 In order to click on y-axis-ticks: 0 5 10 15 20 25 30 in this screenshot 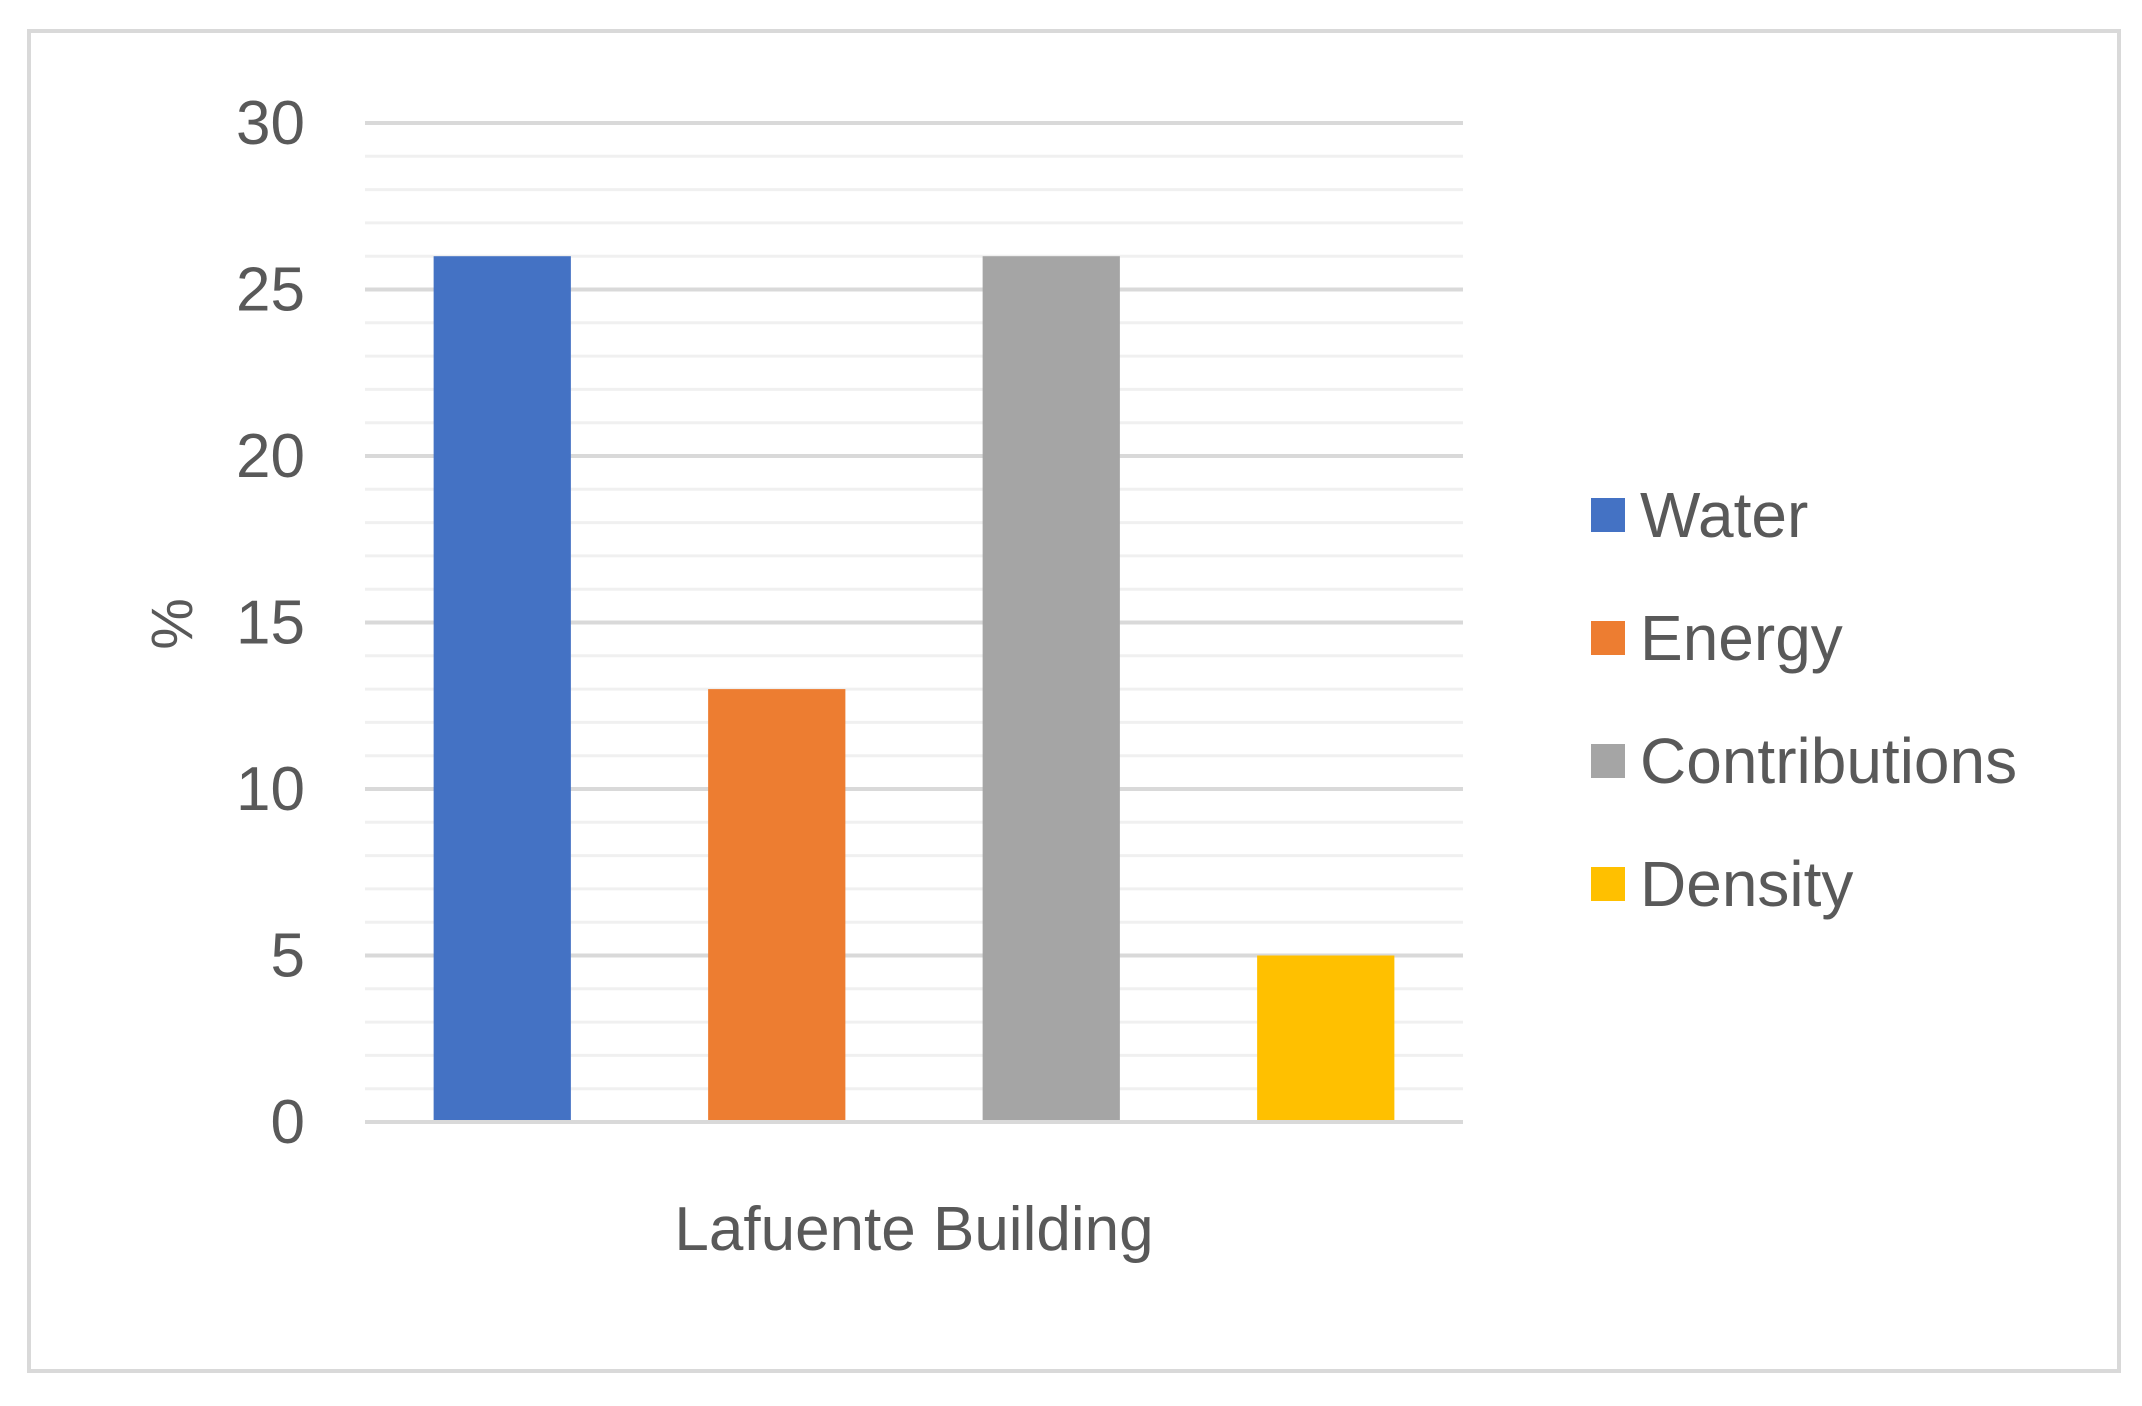, I will do `click(270, 623)`.